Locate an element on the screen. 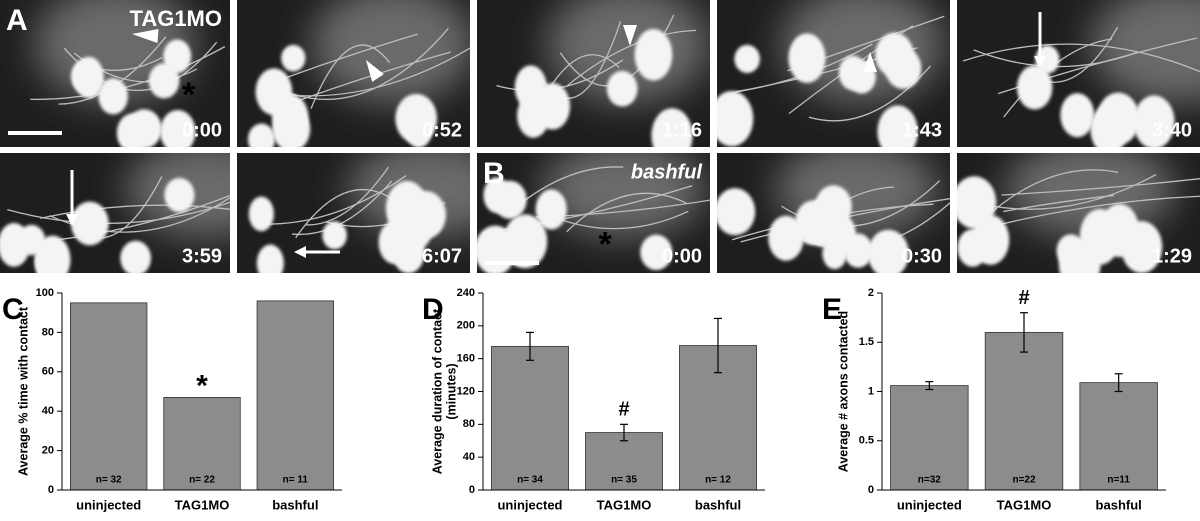 This screenshot has height=521, width=1200. y-tick-label: 1 is located at coordinates (871, 391).